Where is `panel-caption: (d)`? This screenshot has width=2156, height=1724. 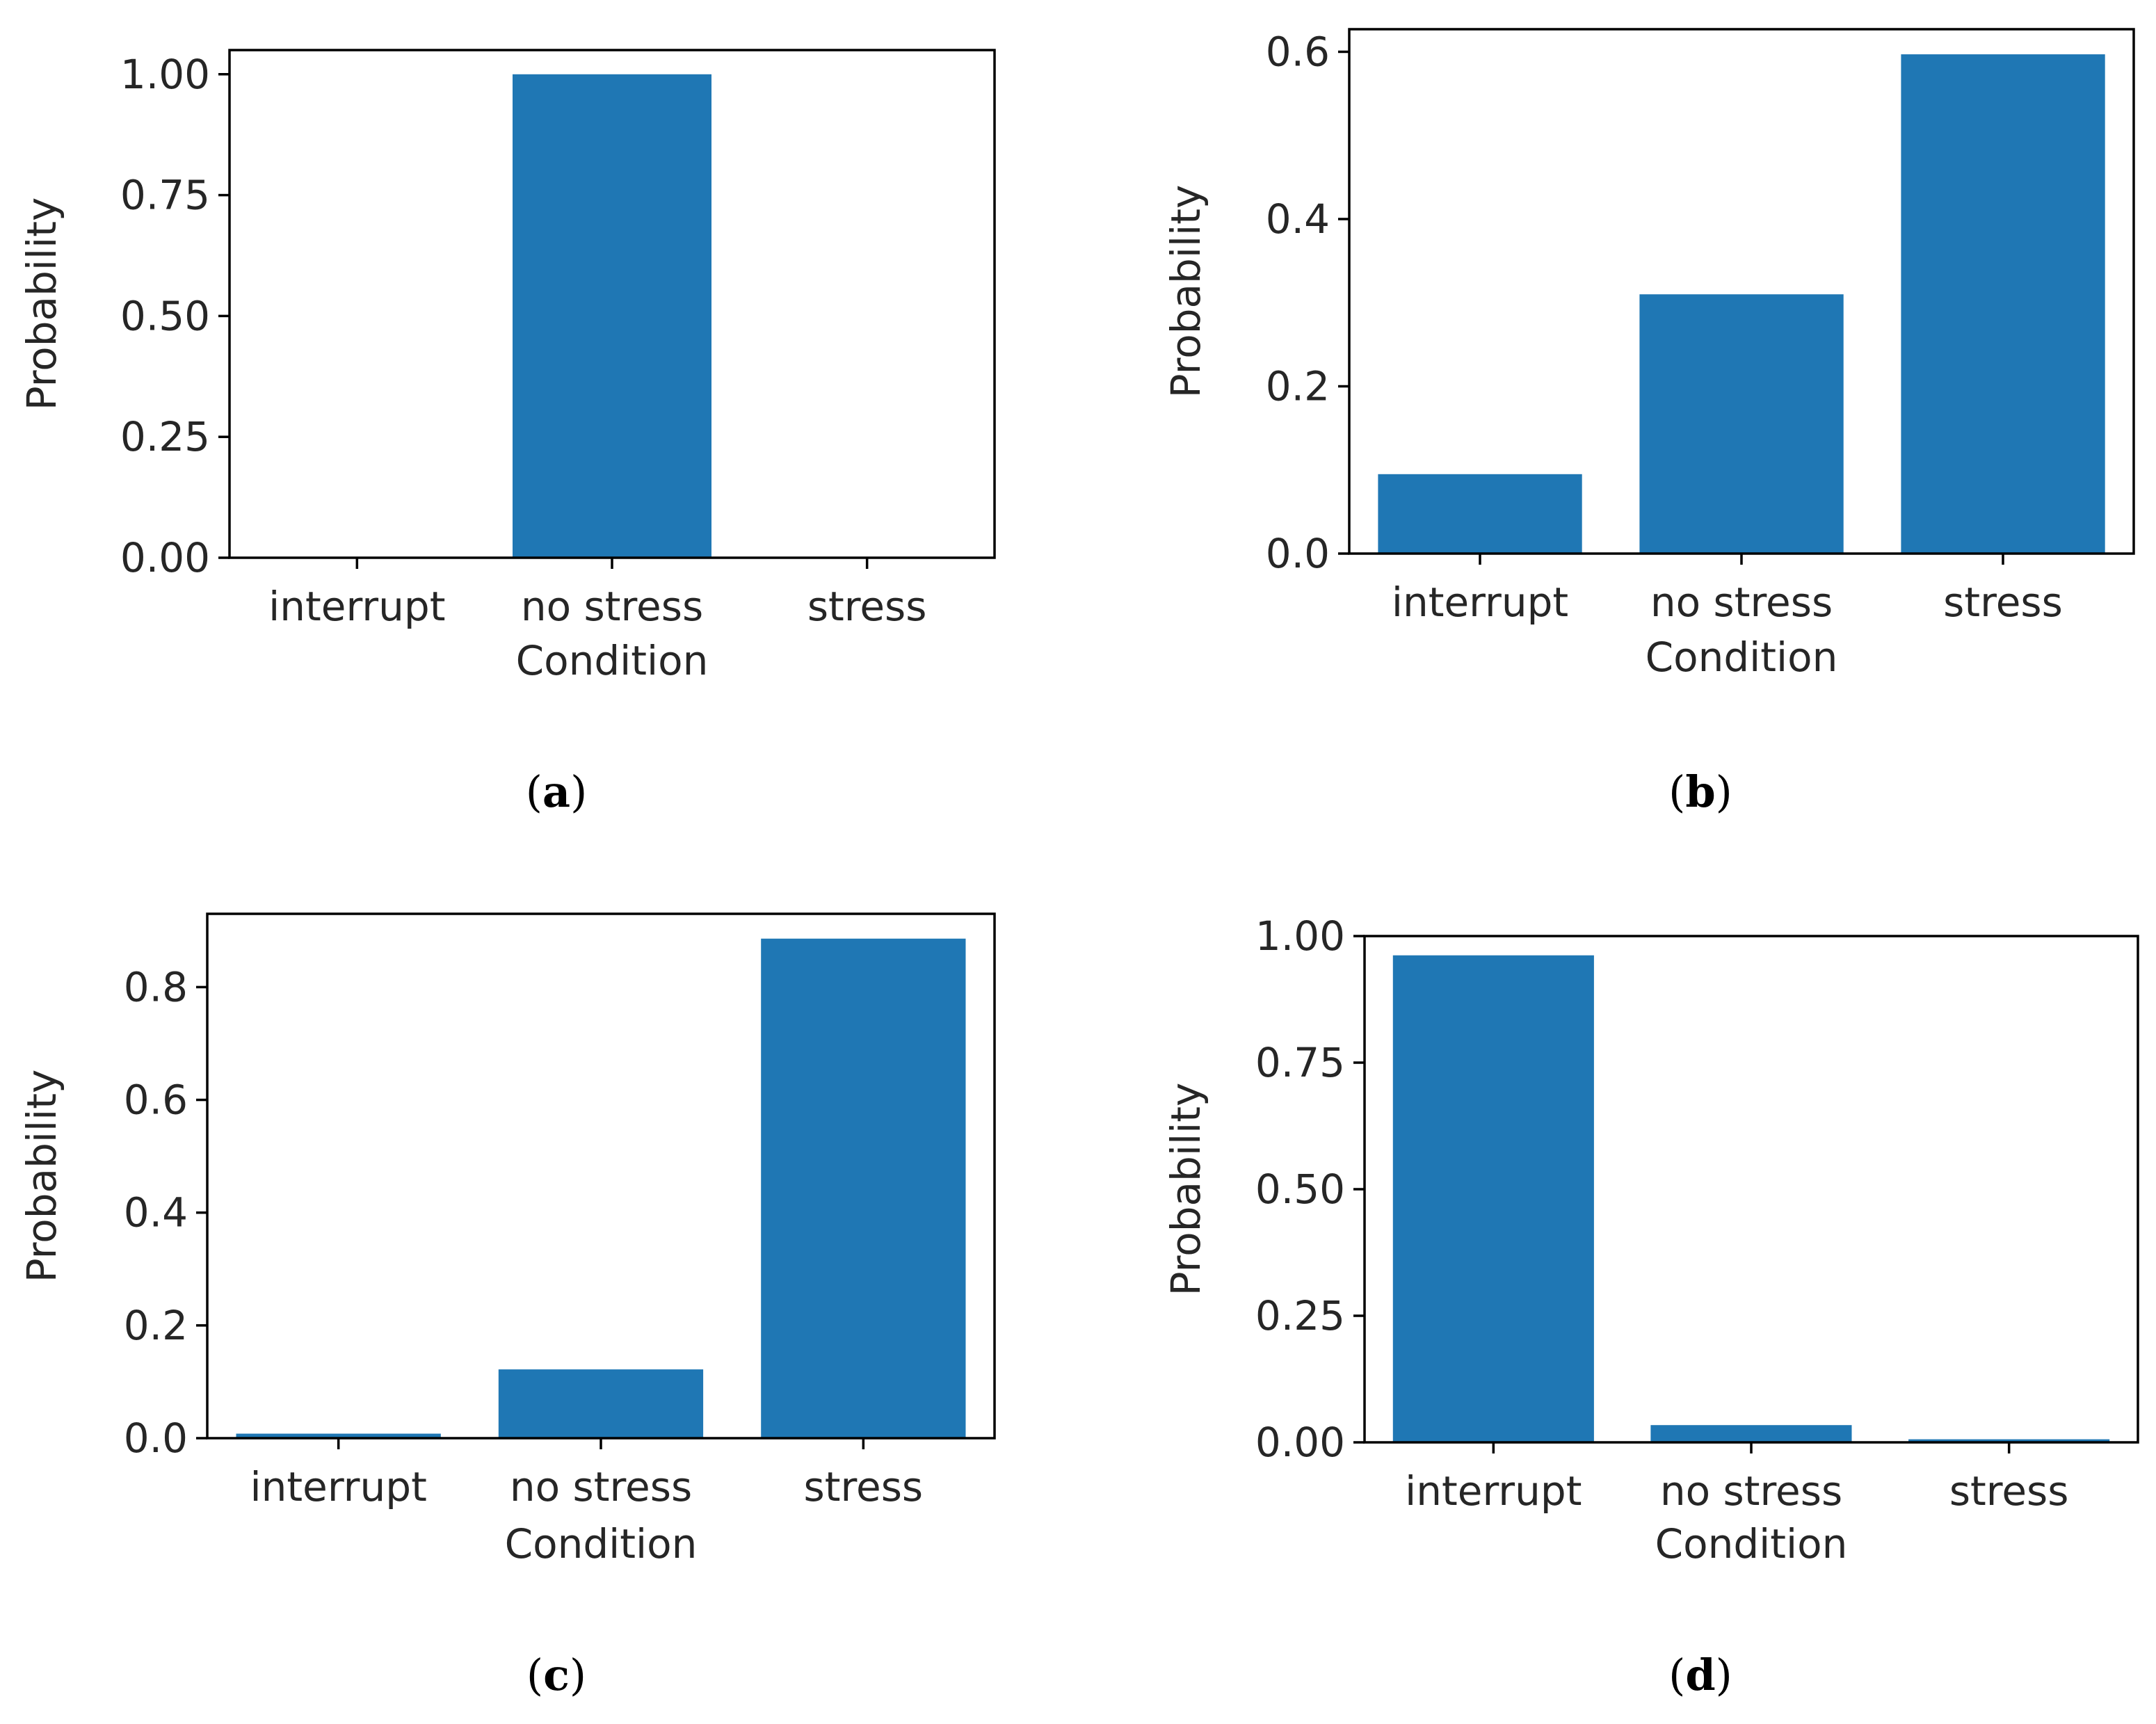
panel-caption: (d) is located at coordinates (1700, 1675).